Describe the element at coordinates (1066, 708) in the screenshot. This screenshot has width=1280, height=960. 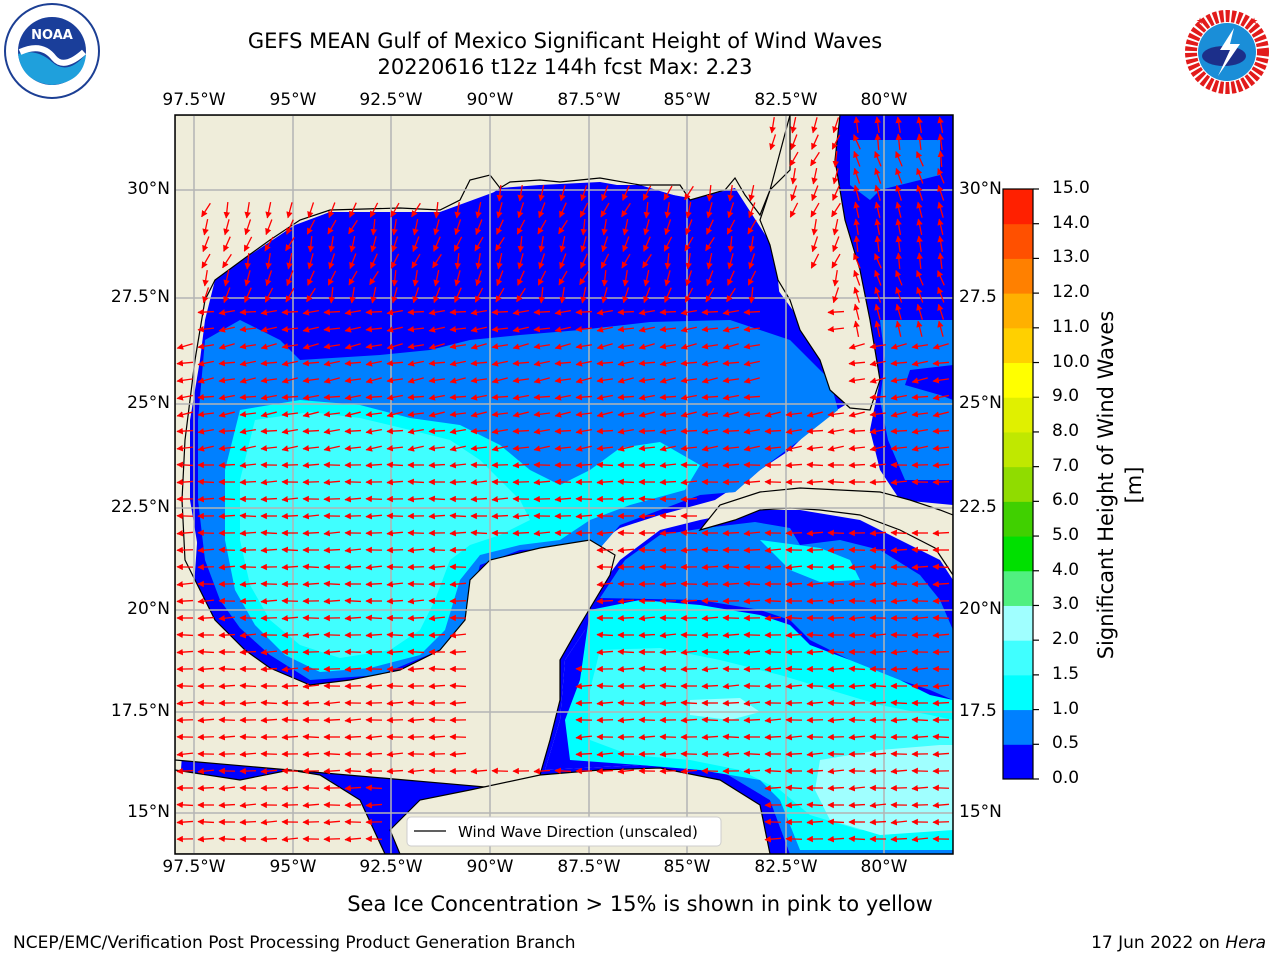
I see `colorbar-tick-label: 1.0` at that location.